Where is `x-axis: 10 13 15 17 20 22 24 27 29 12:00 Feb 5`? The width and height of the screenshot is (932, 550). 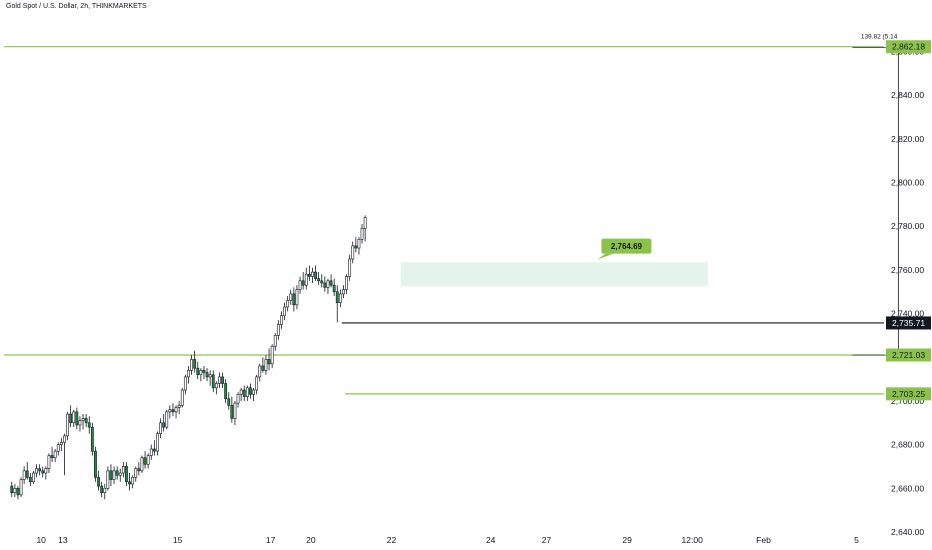
x-axis: 10 13 15 17 20 22 24 27 29 12:00 Feb 5 is located at coordinates (442, 536).